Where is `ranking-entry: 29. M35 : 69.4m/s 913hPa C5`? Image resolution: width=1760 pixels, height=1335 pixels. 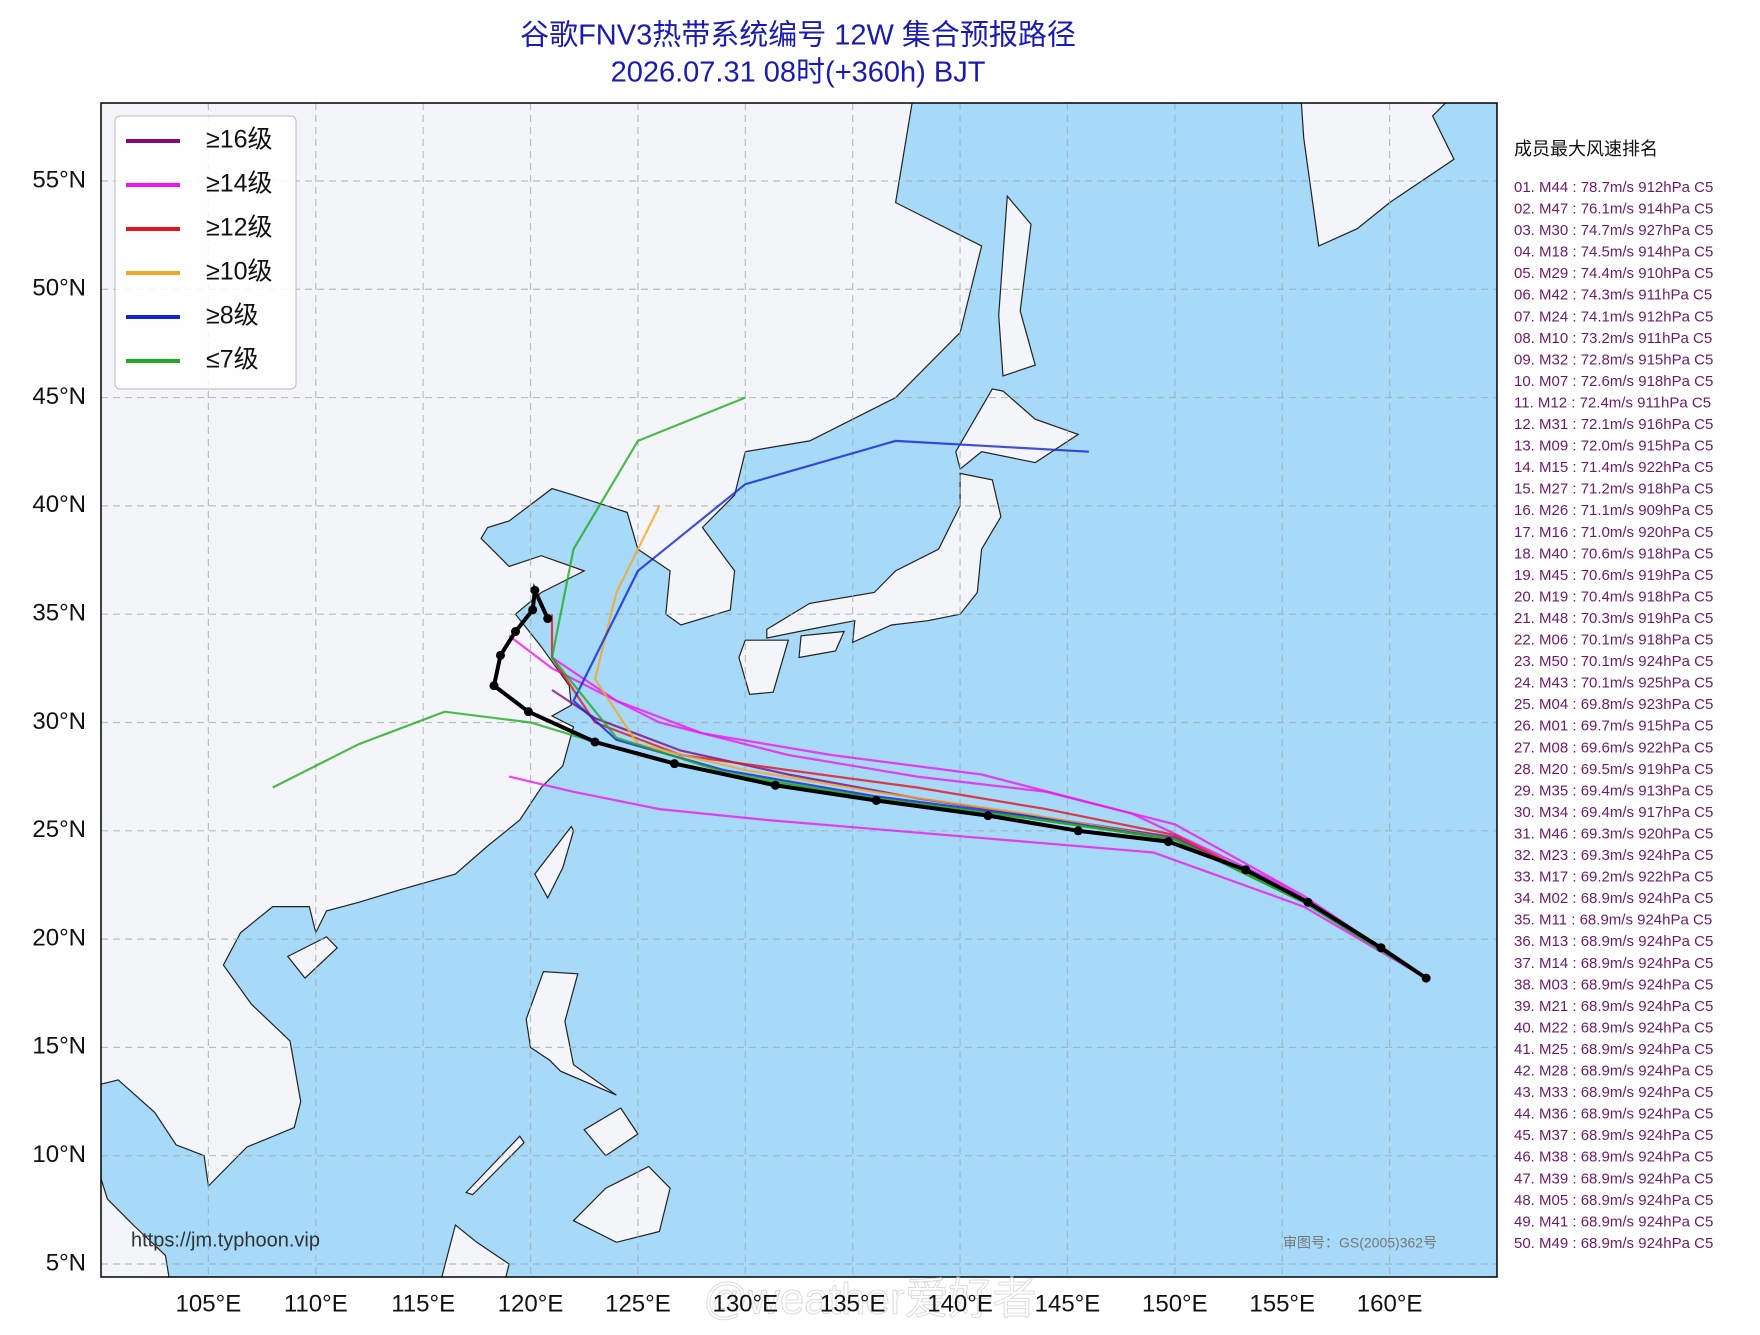 ranking-entry: 29. M35 : 69.4m/s 913hPa C5 is located at coordinates (1613, 790).